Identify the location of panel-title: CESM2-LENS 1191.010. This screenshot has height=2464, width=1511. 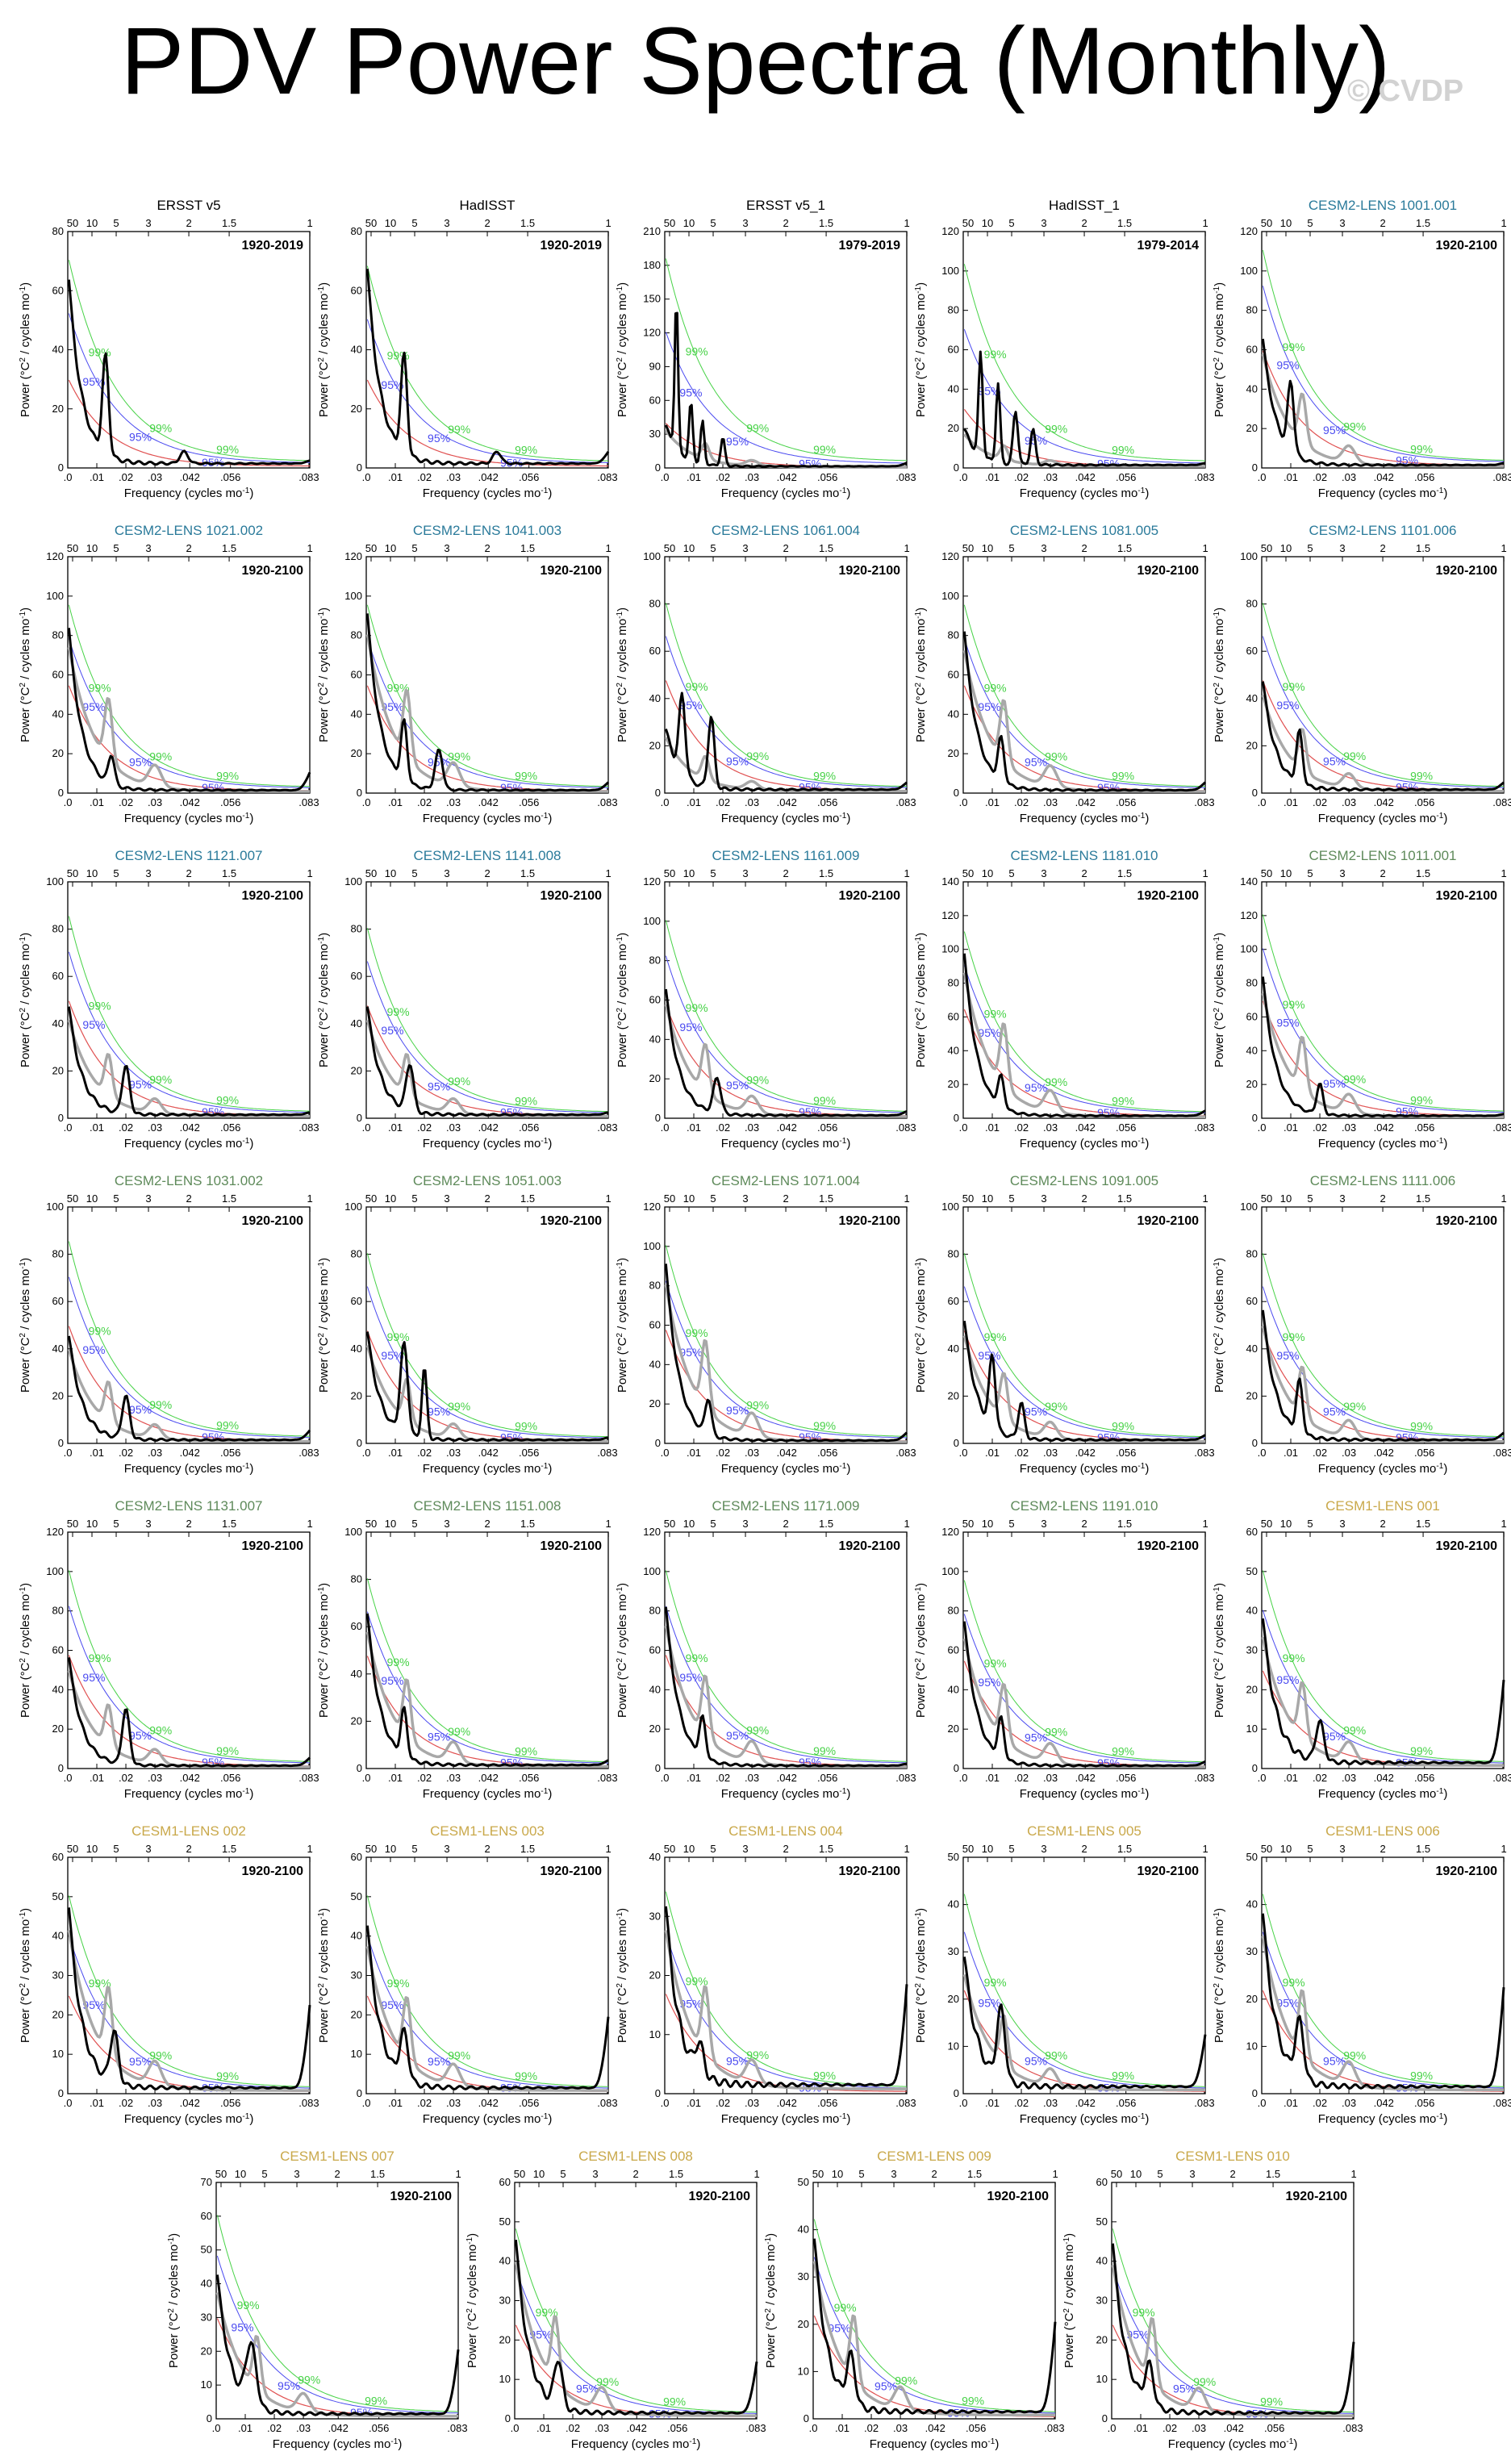
(1084, 1506).